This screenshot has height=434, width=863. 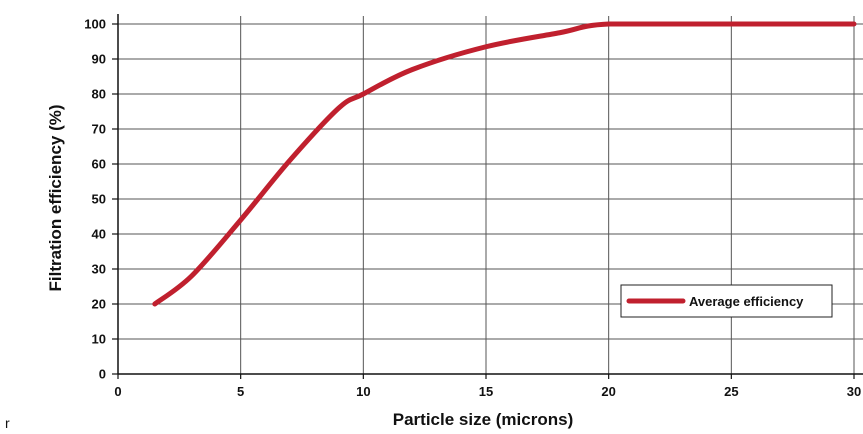 What do you see at coordinates (731, 391) in the screenshot?
I see `x-tick-label: 25` at bounding box center [731, 391].